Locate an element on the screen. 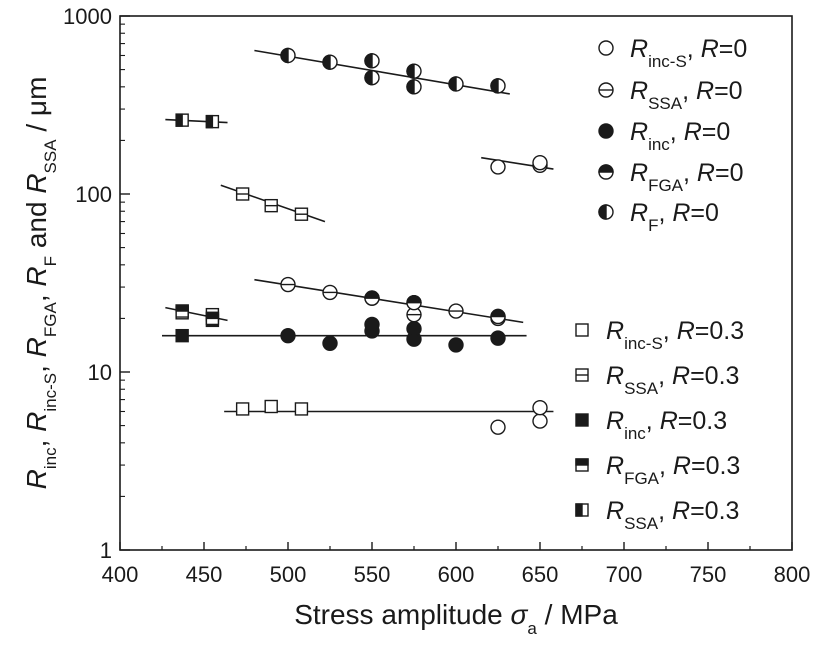  x-tick-label: 500 is located at coordinates (288, 574).